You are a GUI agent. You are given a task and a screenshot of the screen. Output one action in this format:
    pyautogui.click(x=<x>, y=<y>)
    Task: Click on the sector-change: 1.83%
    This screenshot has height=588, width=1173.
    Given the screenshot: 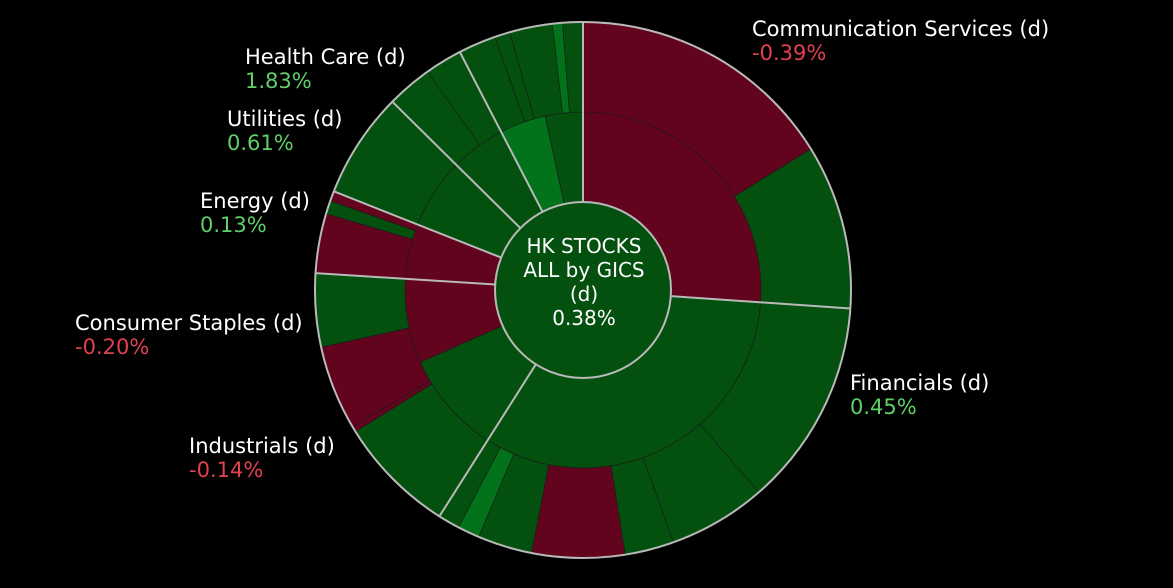 What is the action you would take?
    pyautogui.click(x=278, y=81)
    